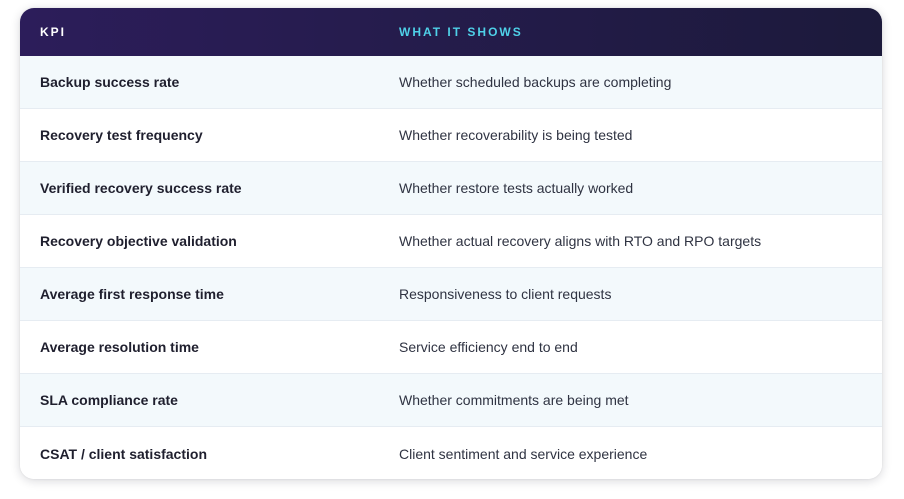  What do you see at coordinates (110, 82) in the screenshot?
I see `kpi-name: Backup success rate` at bounding box center [110, 82].